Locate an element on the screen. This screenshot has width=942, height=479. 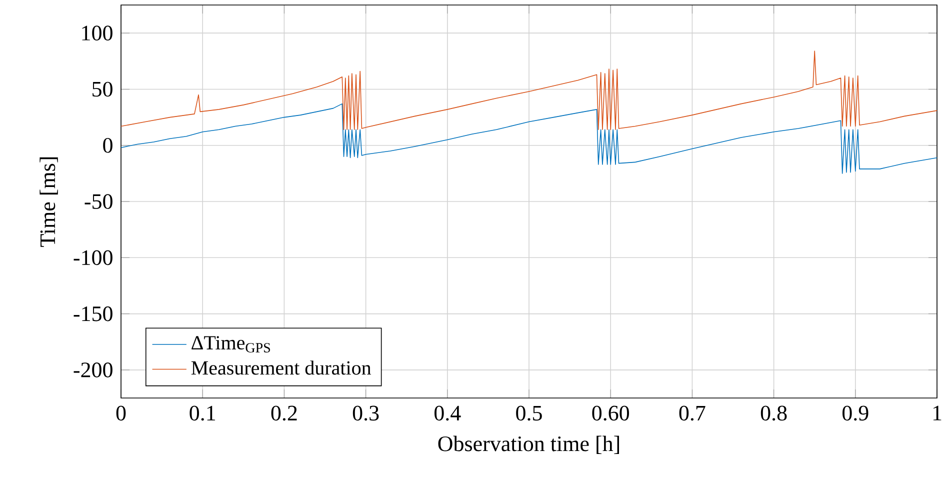
line-series is located at coordinates (529, 138).